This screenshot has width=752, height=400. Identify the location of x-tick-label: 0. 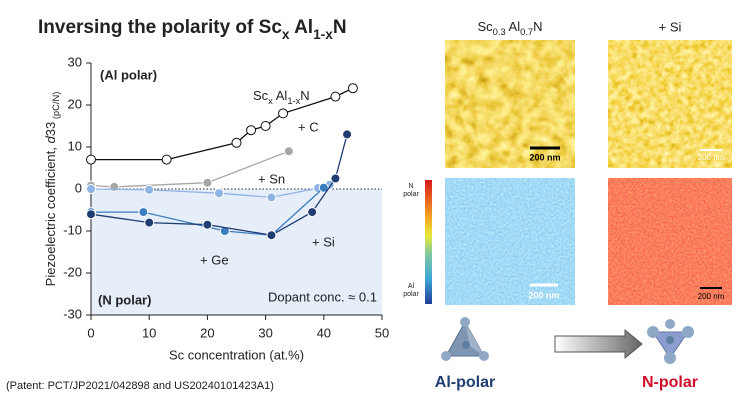
(90, 332).